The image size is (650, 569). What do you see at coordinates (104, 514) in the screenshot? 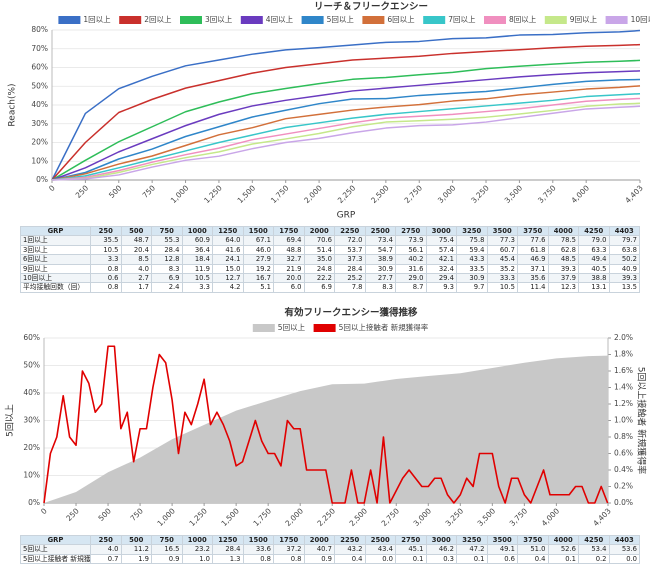
I see `x-tick-label: 500` at bounding box center [104, 514].